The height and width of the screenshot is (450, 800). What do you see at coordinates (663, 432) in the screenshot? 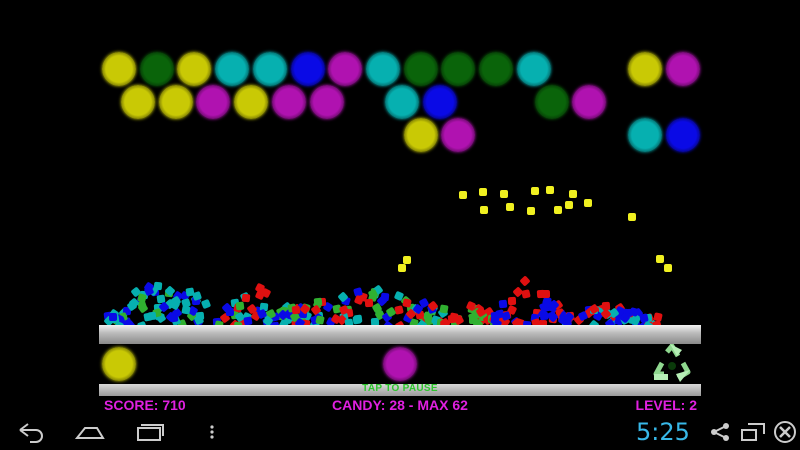
I see `status-clock: 5:25` at bounding box center [663, 432].